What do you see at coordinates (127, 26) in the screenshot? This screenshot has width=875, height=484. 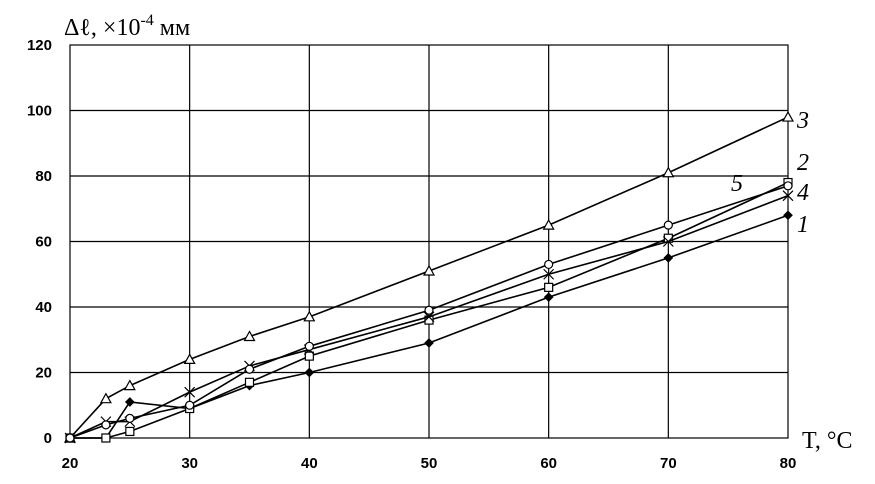 I see `y-axis-title: Δℓ, ×10-4 мм` at bounding box center [127, 26].